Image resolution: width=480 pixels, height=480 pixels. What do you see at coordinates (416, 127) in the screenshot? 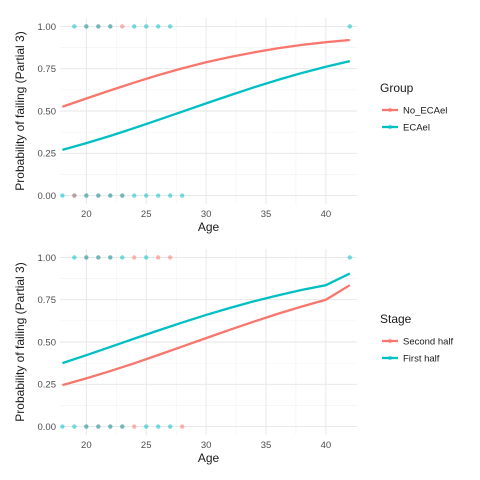
I see `legend-label: ECAel` at bounding box center [416, 127].